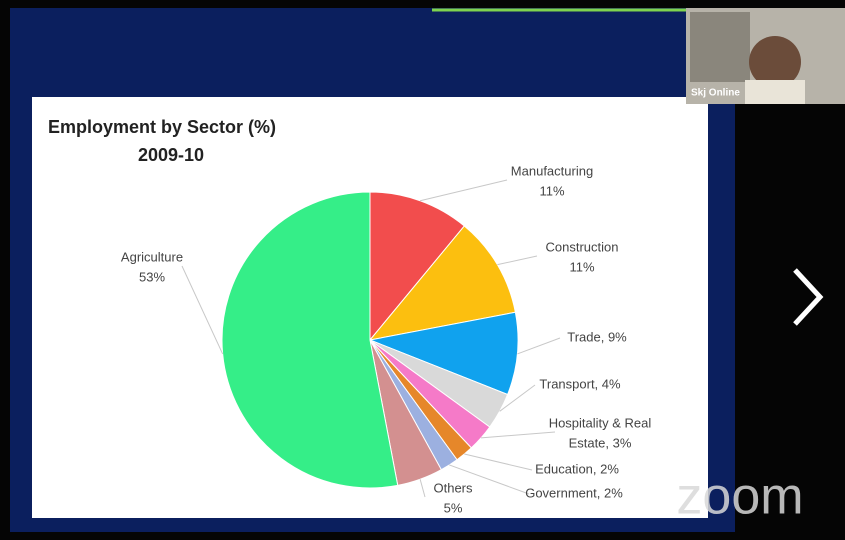  I want to click on slice-label: Hospitality & Real, so click(600, 422).